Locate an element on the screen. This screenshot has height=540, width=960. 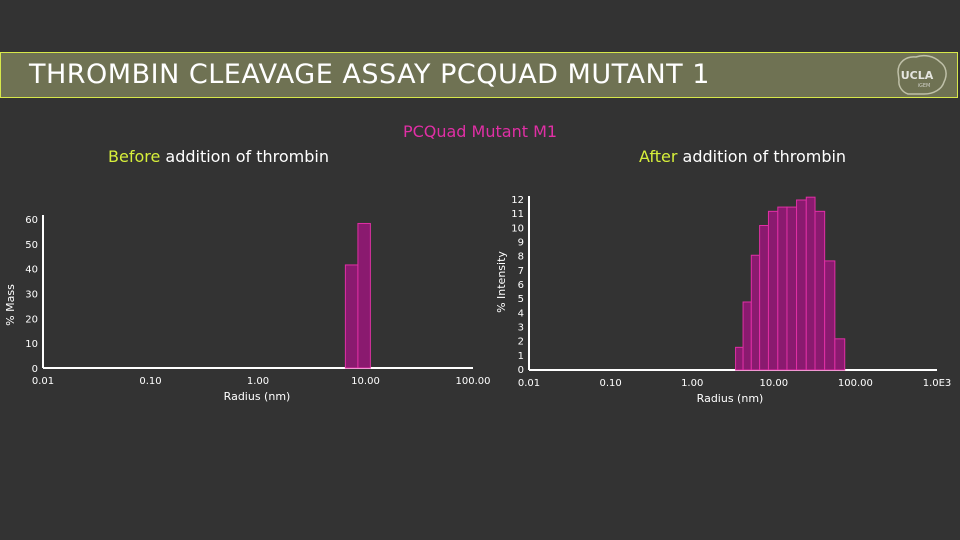
logo-bear-silhouette is located at coordinates (922, 74).